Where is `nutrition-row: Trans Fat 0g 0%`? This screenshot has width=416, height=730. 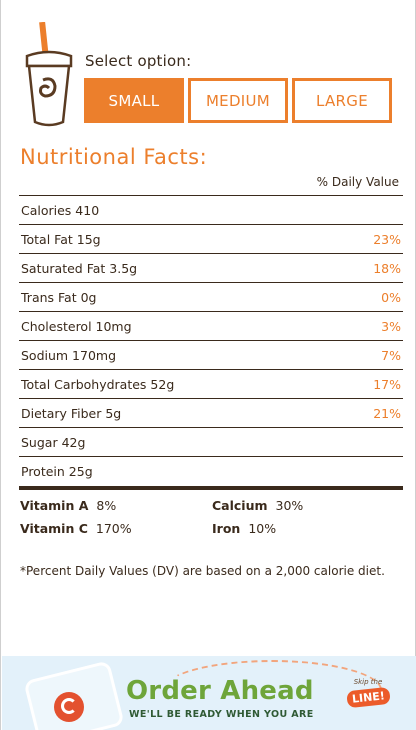 nutrition-row: Trans Fat 0g 0% is located at coordinates (211, 297).